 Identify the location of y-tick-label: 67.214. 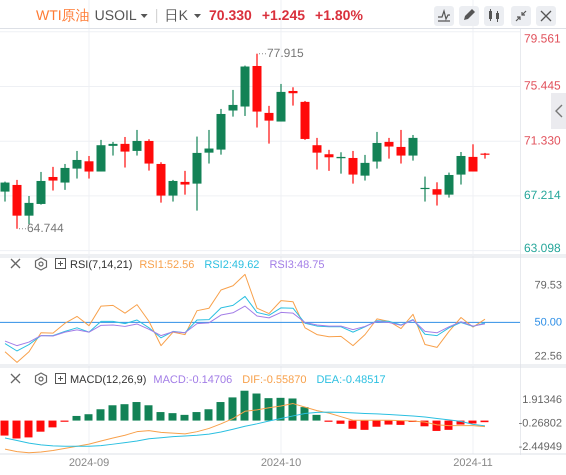
(543, 195).